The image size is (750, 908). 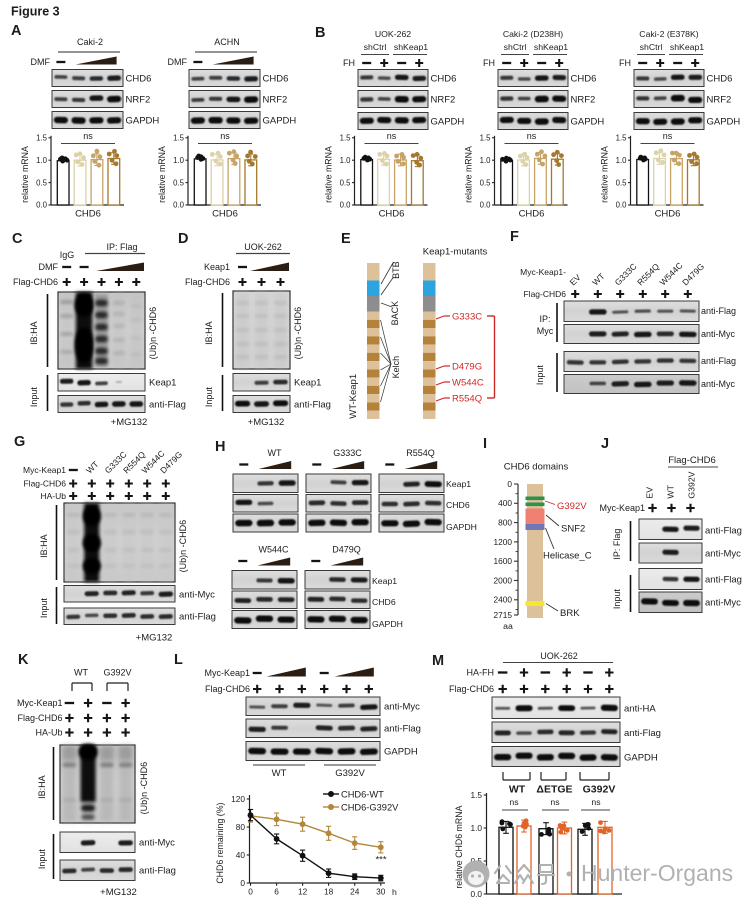 What do you see at coordinates (19, 442) in the screenshot?
I see `svg-text: G` at bounding box center [19, 442].